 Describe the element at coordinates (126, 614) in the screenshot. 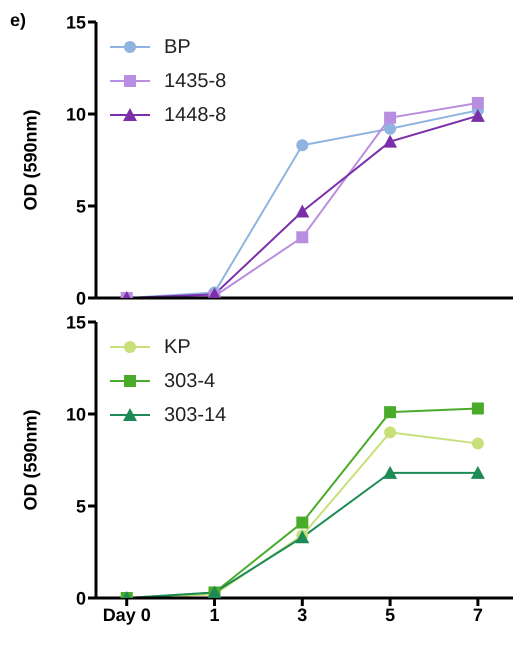

I see `x-tick-label: Day 0` at that location.